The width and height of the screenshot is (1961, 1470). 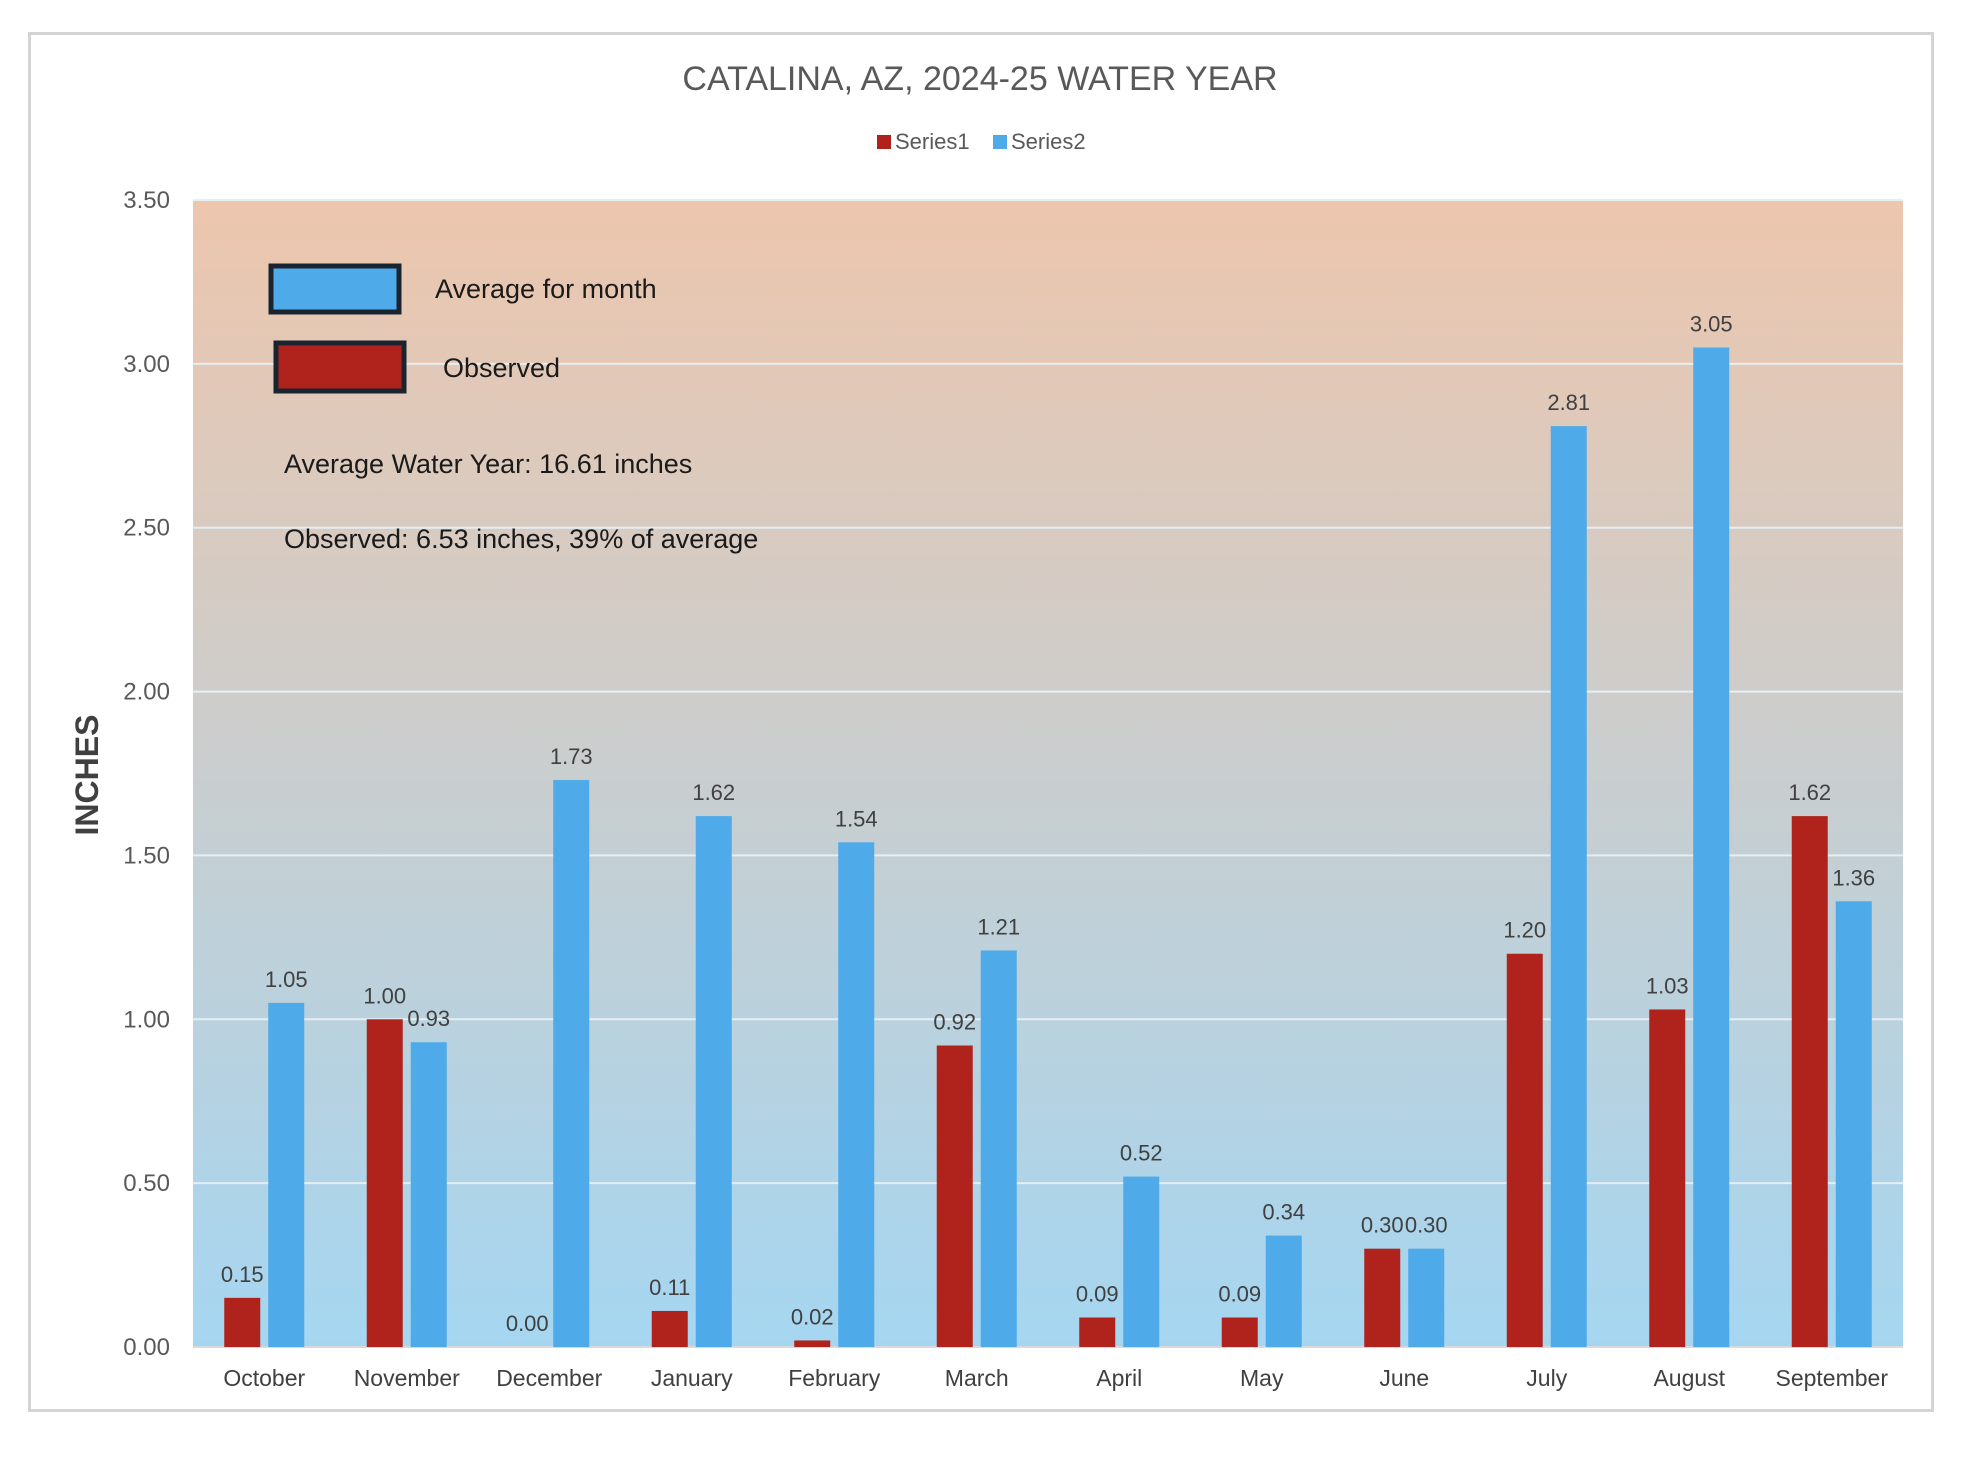 I want to click on y-tick-label: 1.50, so click(x=146, y=855).